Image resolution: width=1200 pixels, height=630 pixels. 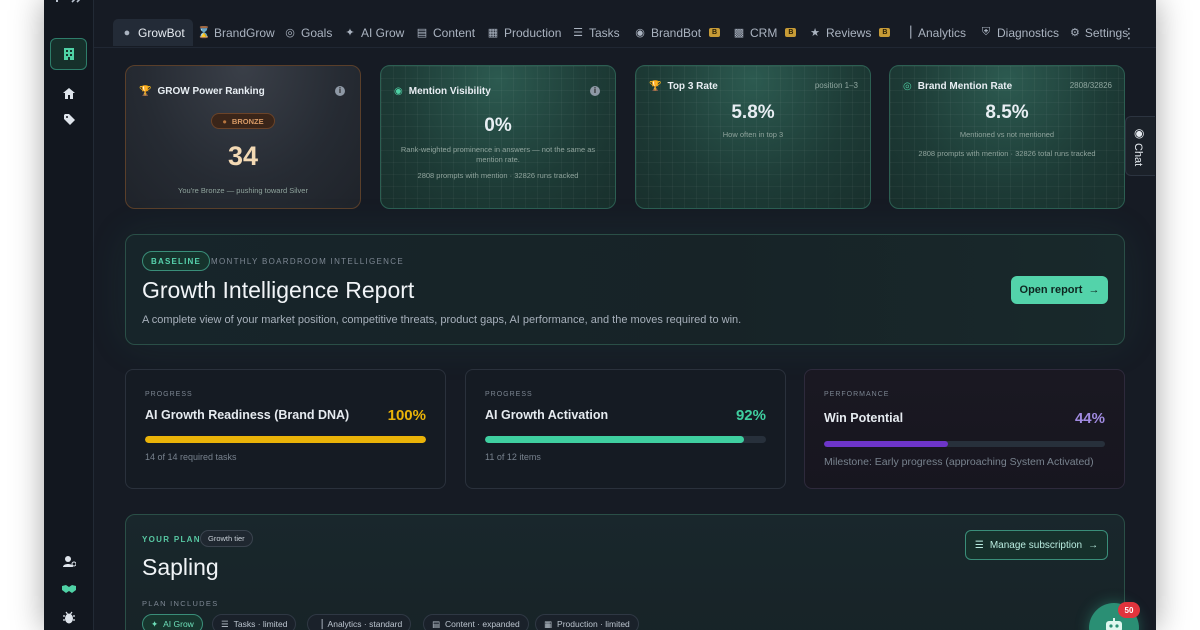 What do you see at coordinates (243, 121) in the screenshot?
I see `tier-badge: ● BRONZE` at bounding box center [243, 121].